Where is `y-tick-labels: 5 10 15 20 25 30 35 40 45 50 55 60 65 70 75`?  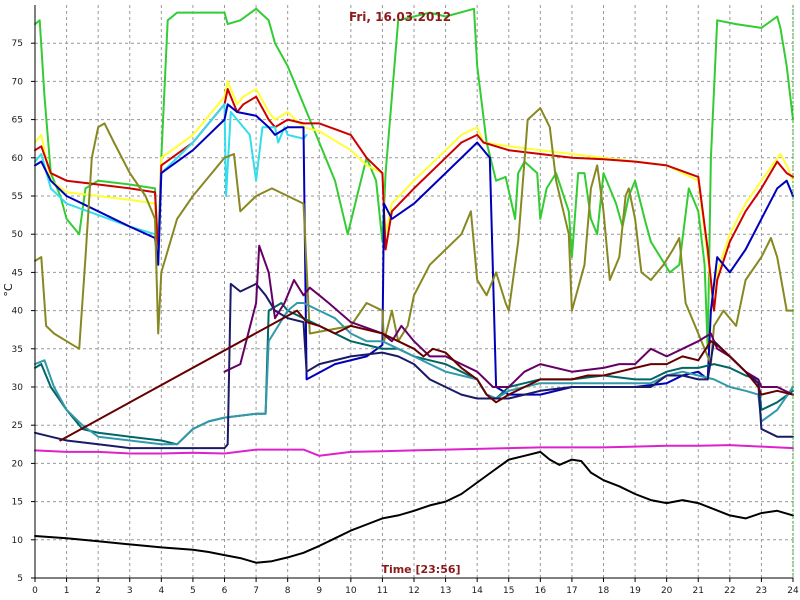
y-tick-labels: 5 10 15 20 25 30 35 40 45 50 55 60 65 70 75 is located at coordinates (23, 311).